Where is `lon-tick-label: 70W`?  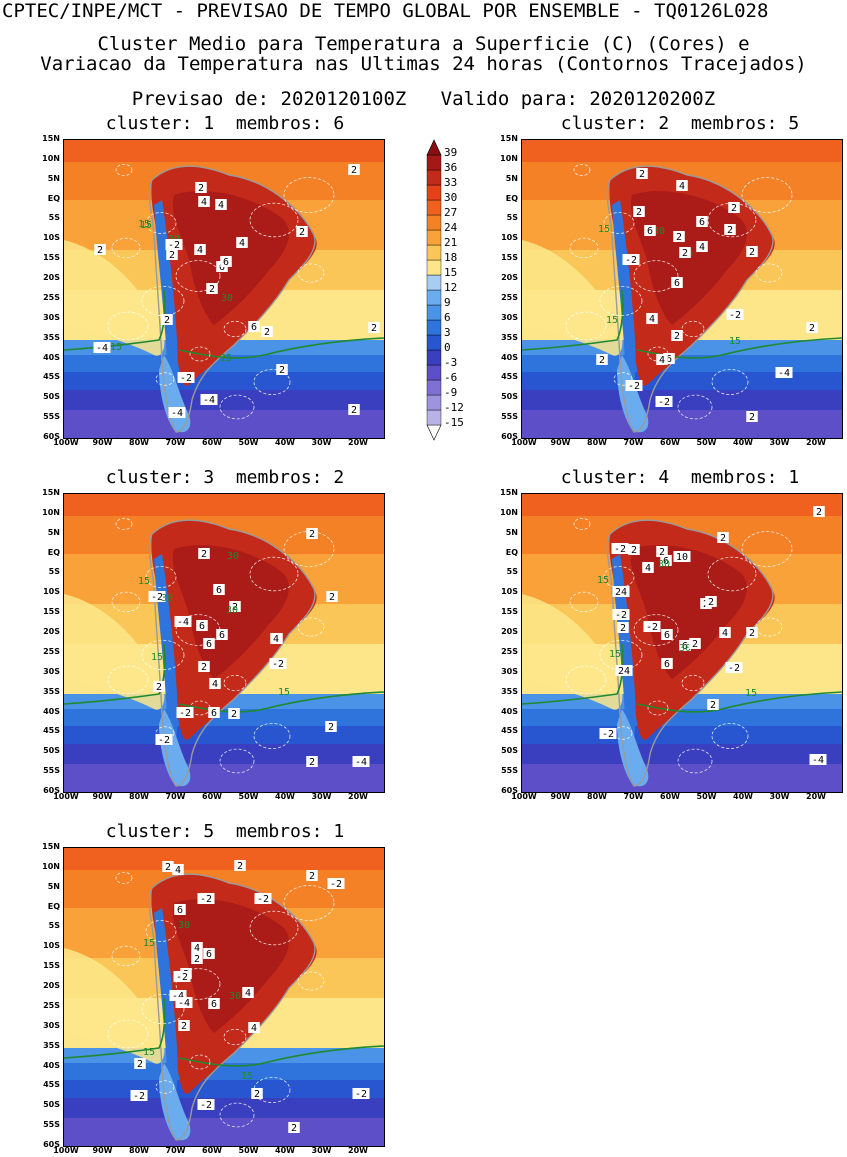
lon-tick-label: 70W is located at coordinates (175, 442).